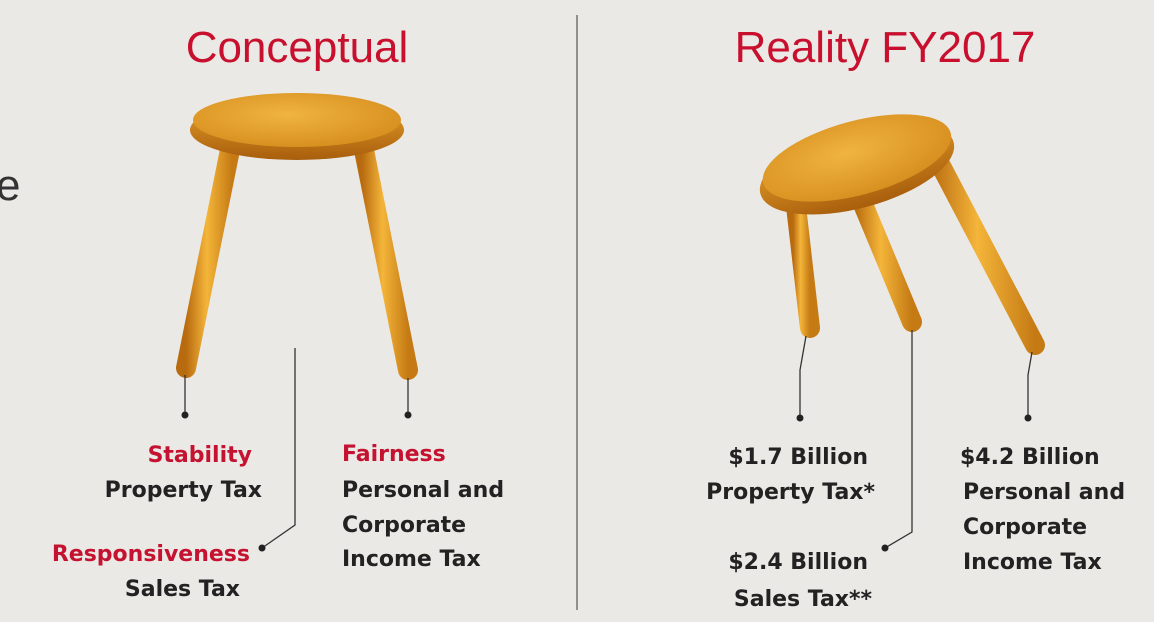 The image size is (1154, 622). Describe the element at coordinates (183, 490) in the screenshot. I see `leg-tax: Property Tax` at that location.